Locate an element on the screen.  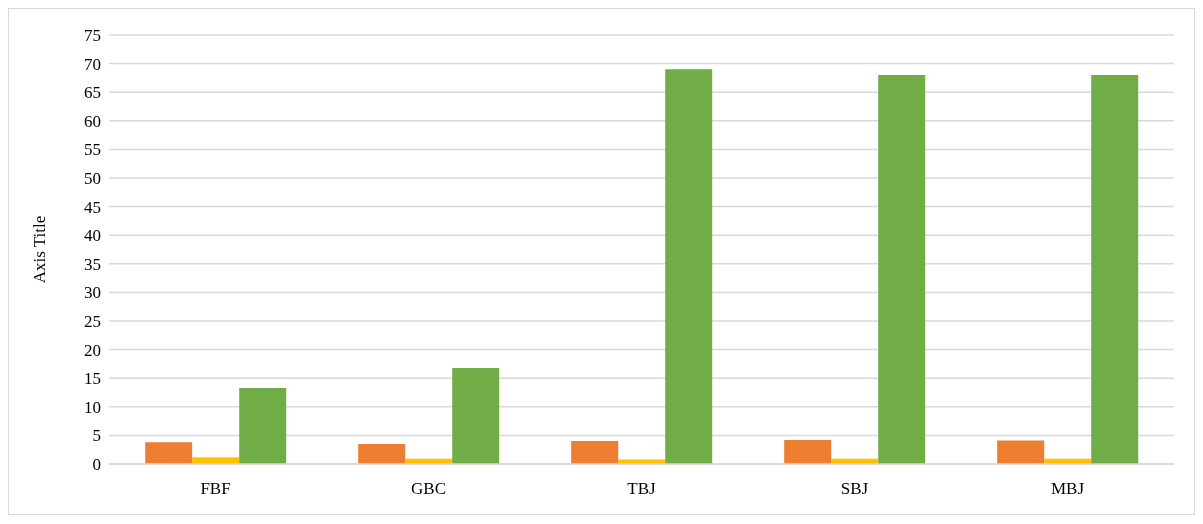
y-tick-label: 75 is located at coordinates (92, 36).